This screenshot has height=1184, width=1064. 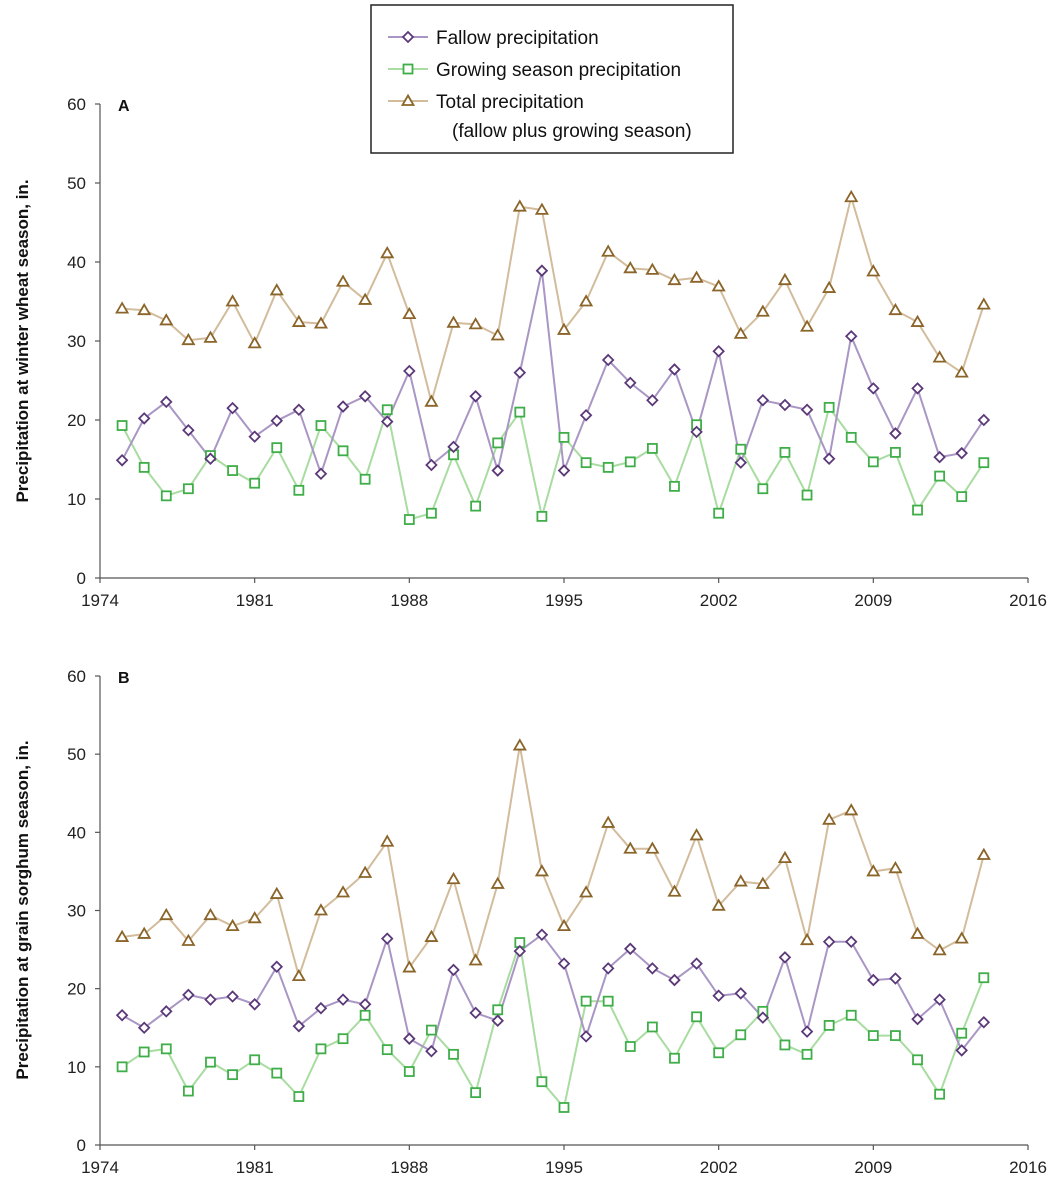 I want to click on panel-b-y-tick-label: 10, so click(x=76, y=1067).